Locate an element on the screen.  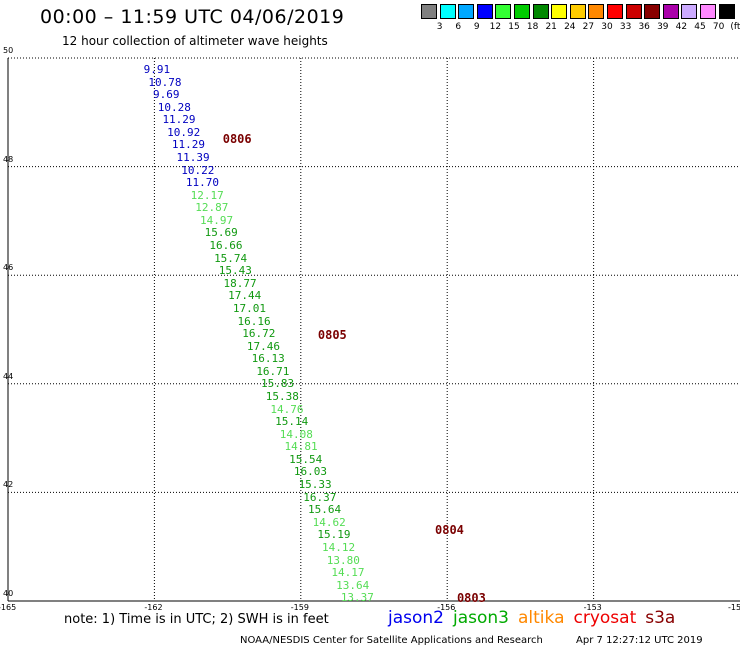
wave-height-value: 15.19 is located at coordinates (334, 535).